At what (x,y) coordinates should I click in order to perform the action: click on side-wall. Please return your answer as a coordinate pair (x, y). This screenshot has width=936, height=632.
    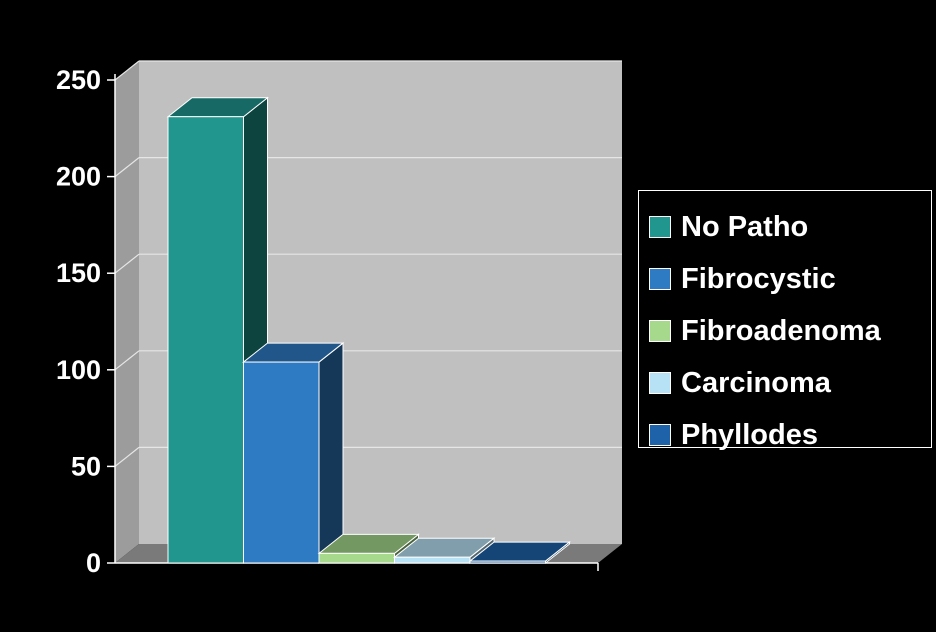
    Looking at the image, I should click on (127, 312).